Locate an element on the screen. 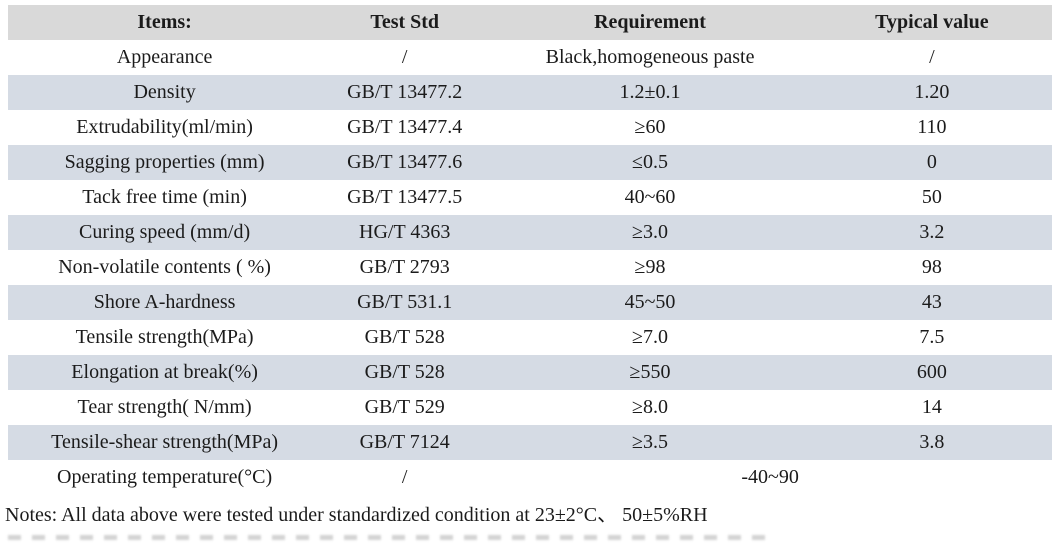 The width and height of the screenshot is (1060, 550). requirement-cell: ≤0.5 is located at coordinates (650, 162).